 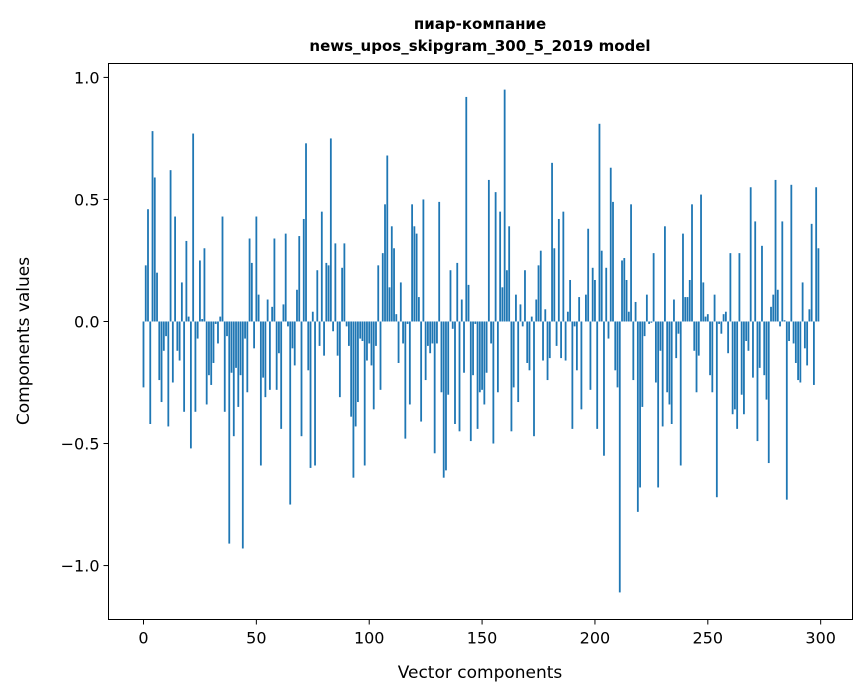 What do you see at coordinates (487, 633) in the screenshot?
I see `x-axis: 0 50 100 150 200 250 300` at bounding box center [487, 633].